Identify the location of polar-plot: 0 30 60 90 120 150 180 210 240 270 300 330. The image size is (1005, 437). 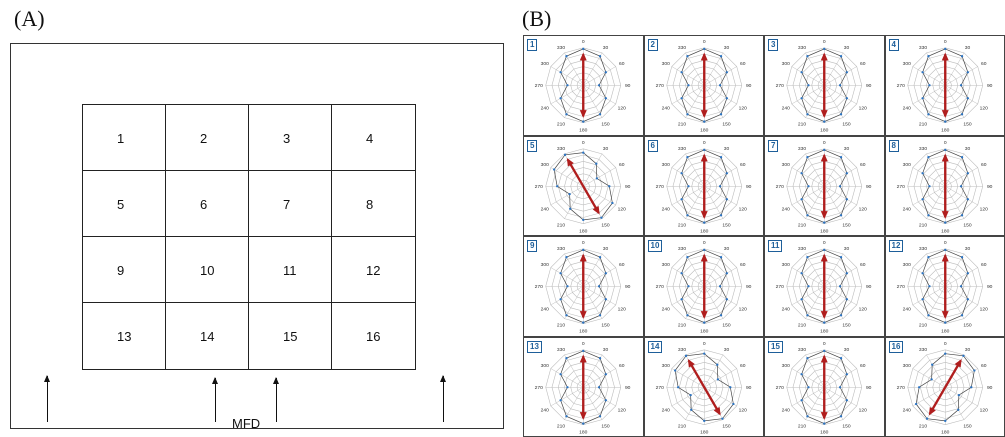
(824, 387).